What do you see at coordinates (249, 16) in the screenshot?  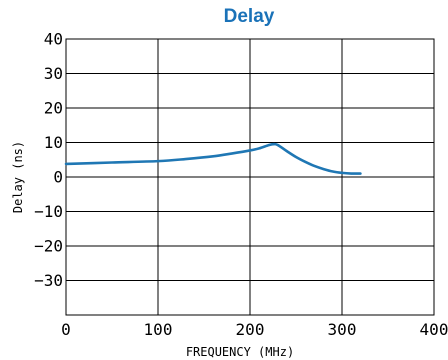 I see `chart-title: Delay` at bounding box center [249, 16].